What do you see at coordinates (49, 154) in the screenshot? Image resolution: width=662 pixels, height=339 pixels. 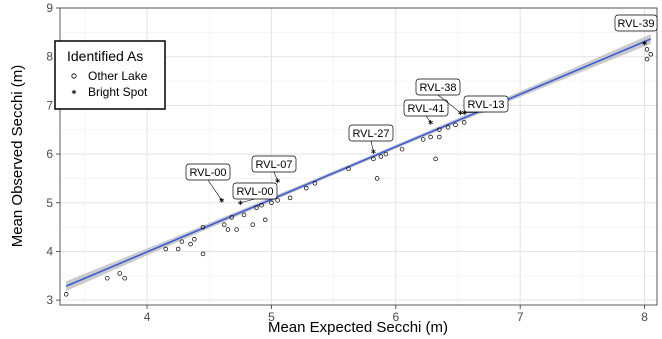 I see `y-tick-label: 6` at bounding box center [49, 154].